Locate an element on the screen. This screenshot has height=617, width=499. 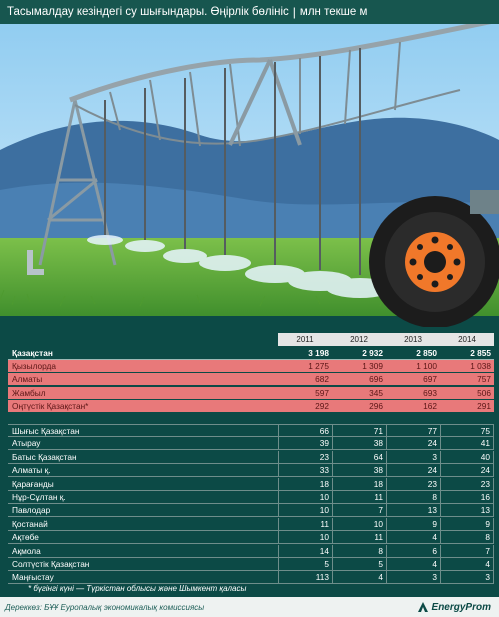
value-cell: 71 is located at coordinates (359, 430).